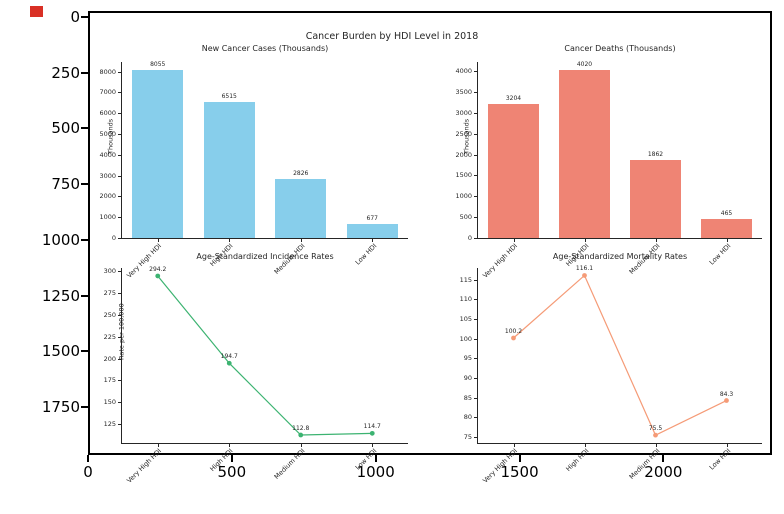 The height and width of the screenshot is (514, 784). I want to click on bar-value-label: 2826, so click(301, 174).